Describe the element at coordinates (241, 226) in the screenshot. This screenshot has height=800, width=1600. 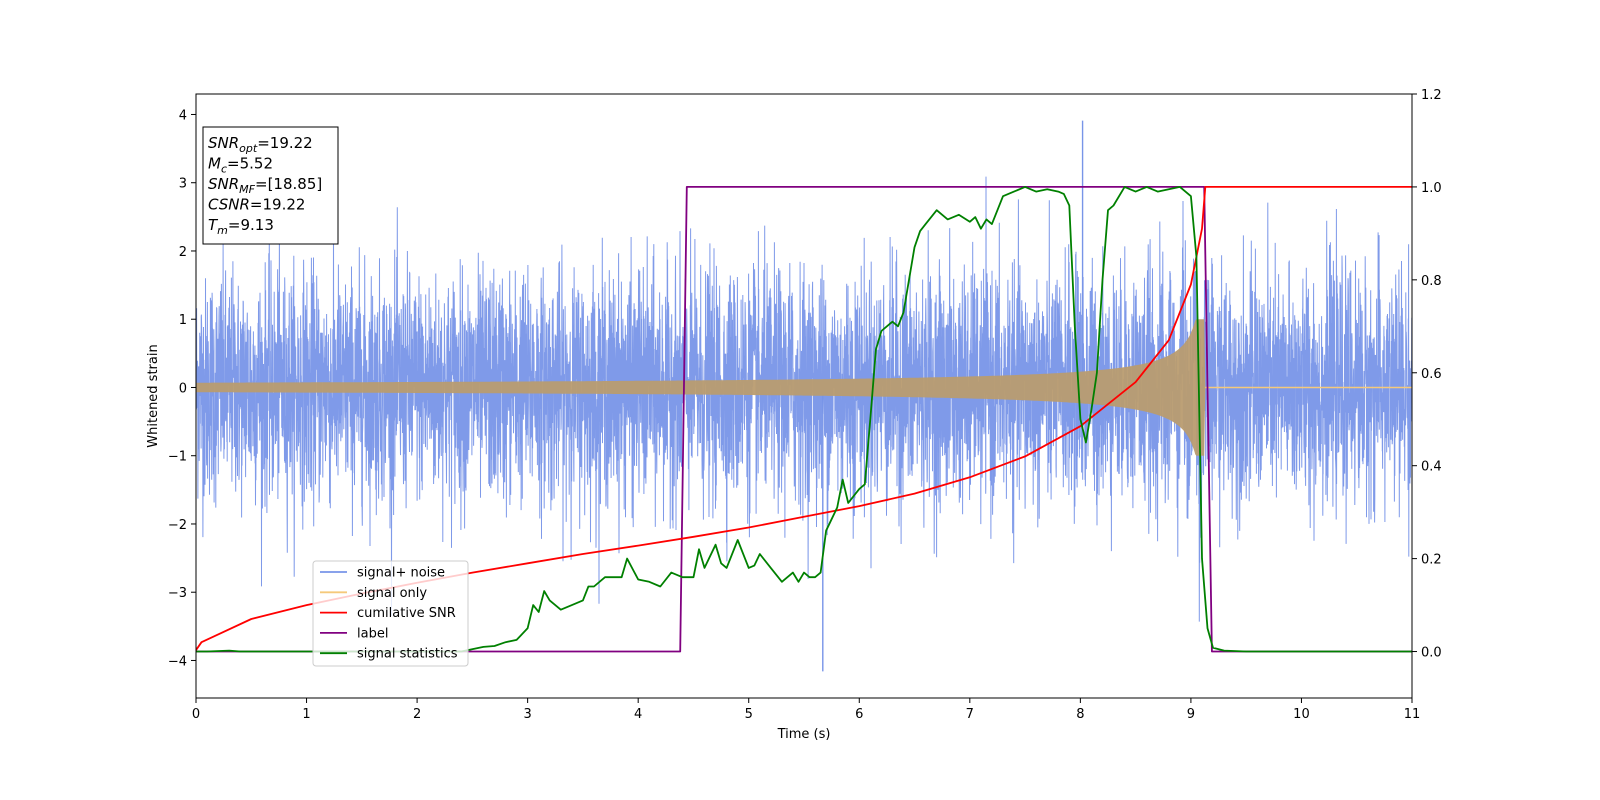
I see `annotation-line: Tm=9.13` at that location.